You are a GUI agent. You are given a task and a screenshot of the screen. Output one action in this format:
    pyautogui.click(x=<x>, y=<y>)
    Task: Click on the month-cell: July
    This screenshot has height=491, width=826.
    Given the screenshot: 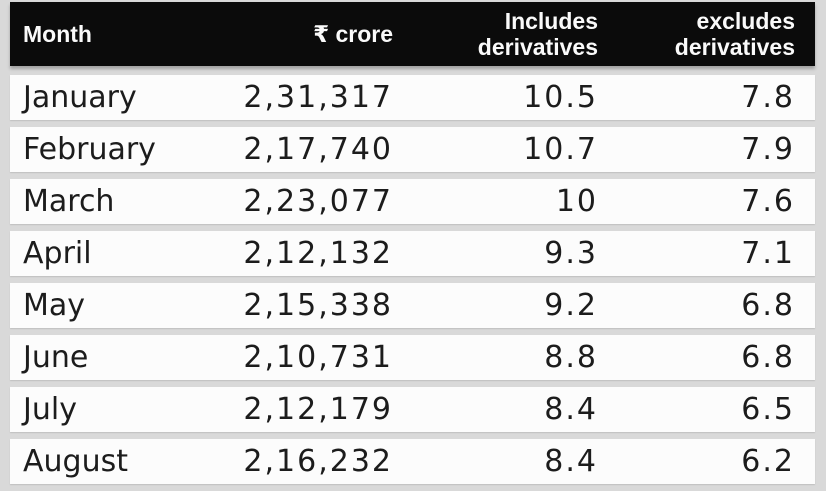 What is the action you would take?
    pyautogui.click(x=50, y=409)
    